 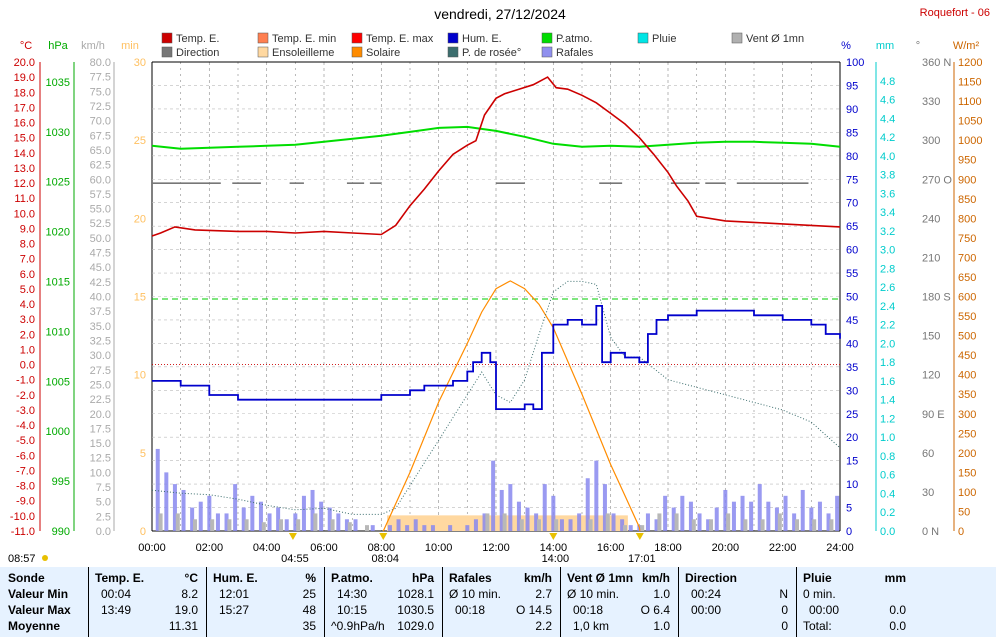 I want to click on solar-tick-label: 50, so click(x=964, y=512).